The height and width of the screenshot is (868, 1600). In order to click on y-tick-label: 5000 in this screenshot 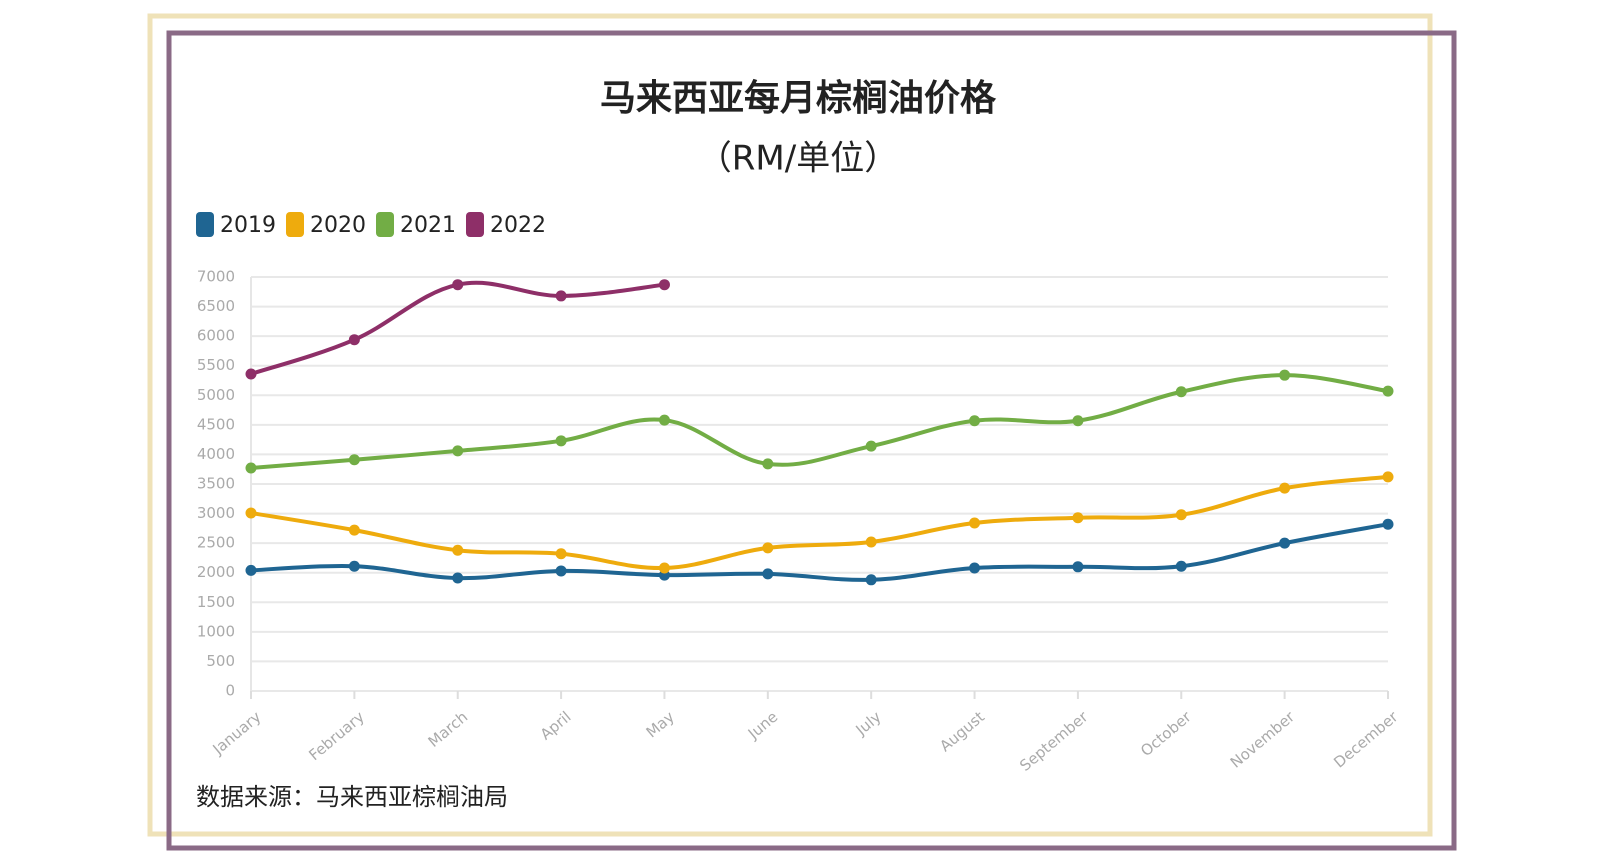, I will do `click(216, 395)`.